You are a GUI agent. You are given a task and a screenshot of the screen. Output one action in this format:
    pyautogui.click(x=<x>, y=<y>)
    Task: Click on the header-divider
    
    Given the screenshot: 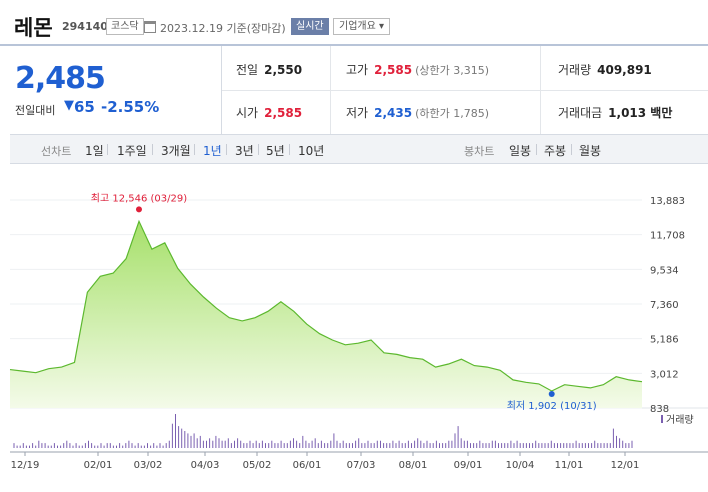 What is the action you would take?
    pyautogui.click(x=354, y=45)
    